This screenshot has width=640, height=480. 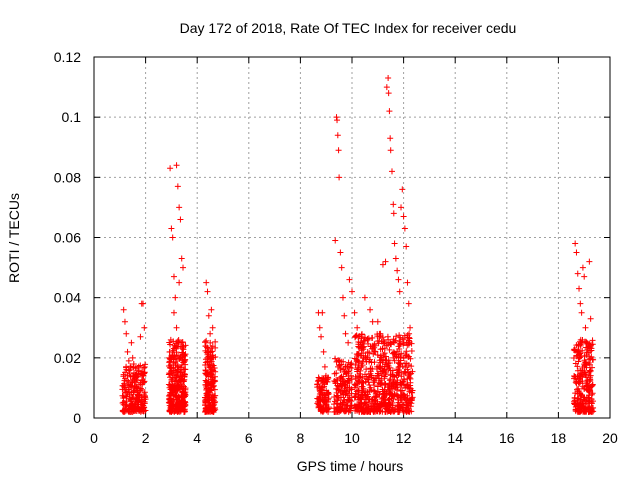 What do you see at coordinates (67, 238) in the screenshot?
I see `y-tick-label: 0.06` at bounding box center [67, 238].